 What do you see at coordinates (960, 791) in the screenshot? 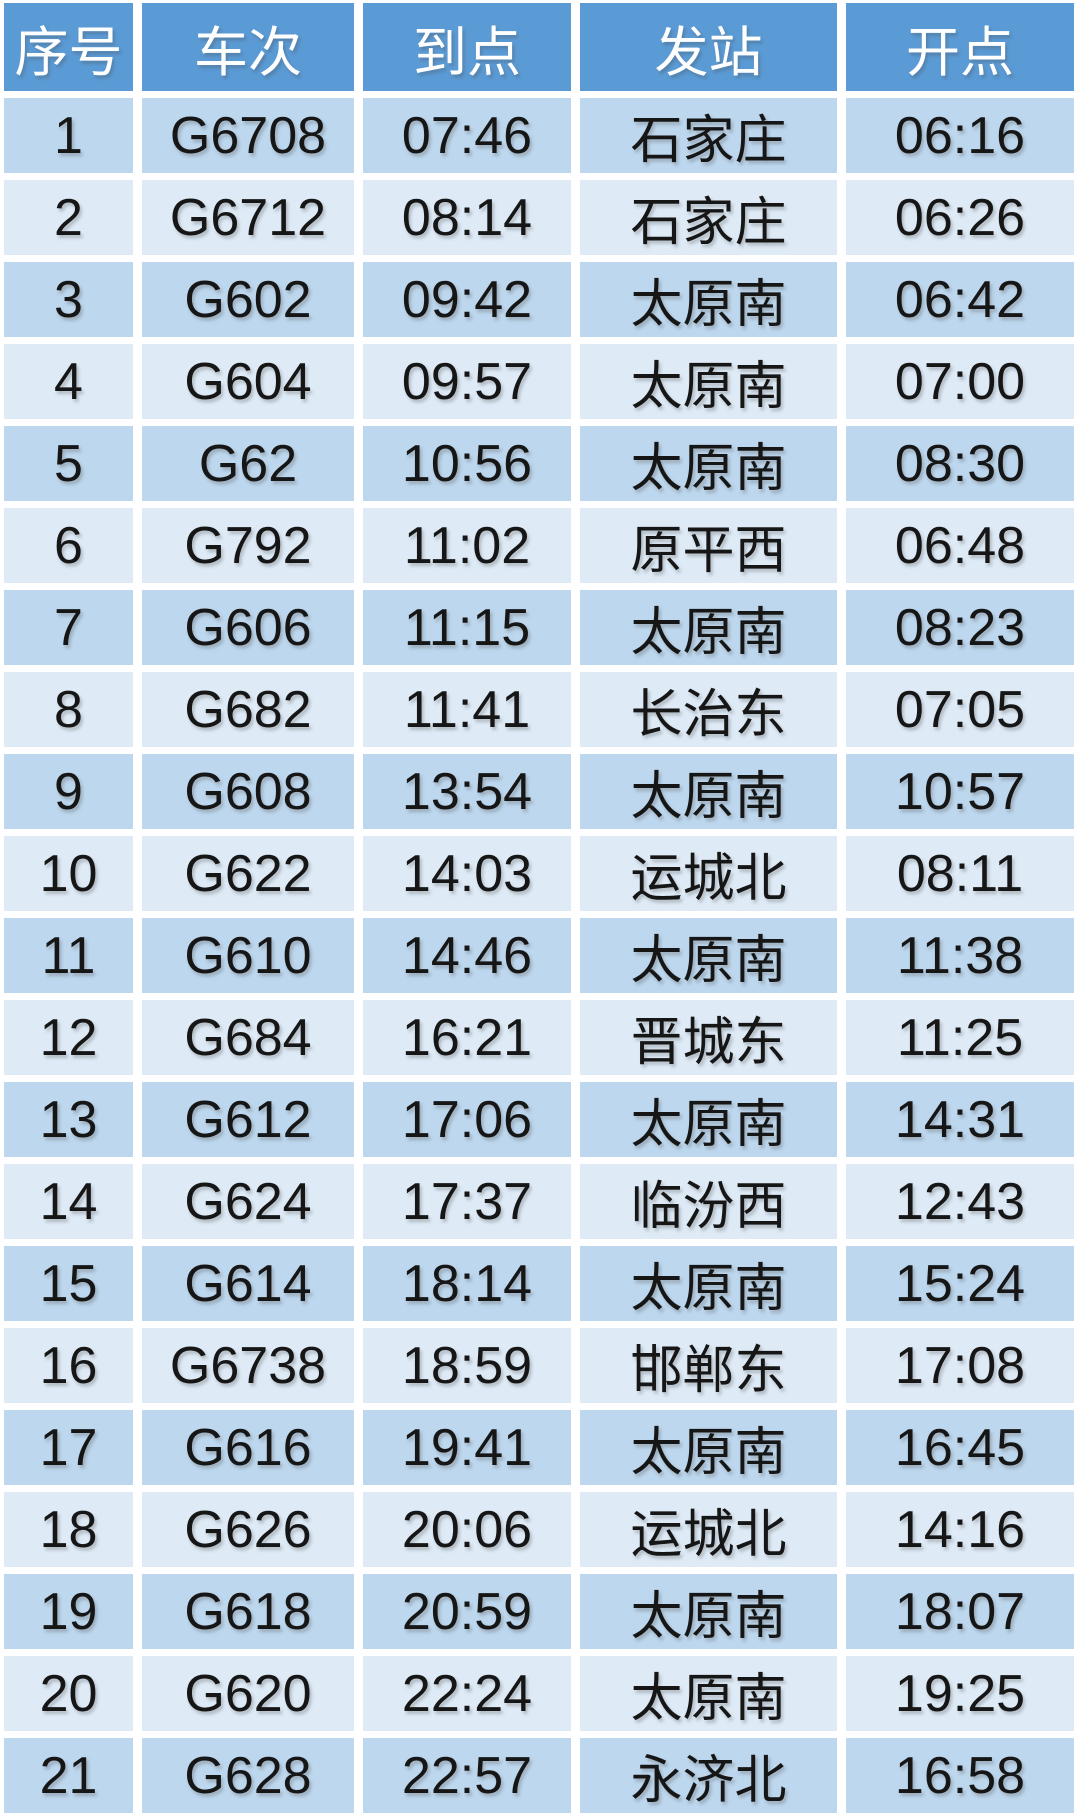
I see `departure-time-cell: 10:57` at bounding box center [960, 791].